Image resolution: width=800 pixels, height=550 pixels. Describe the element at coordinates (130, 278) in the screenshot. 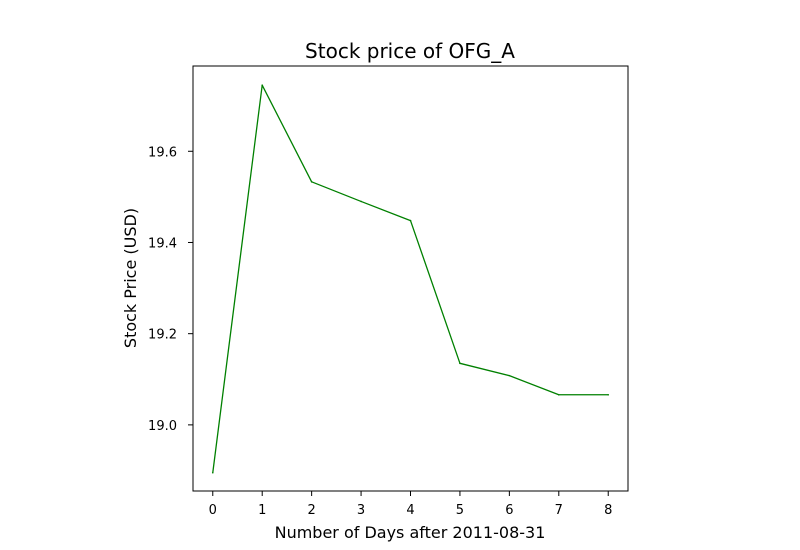

I see `y-axis-label: Stock Price (USD)` at that location.